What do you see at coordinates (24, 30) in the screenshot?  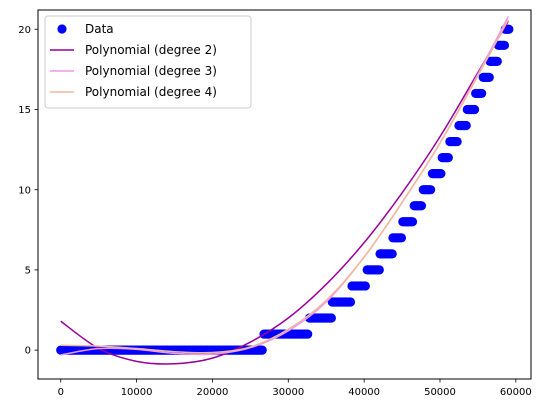 I see `y-tick-label: 20` at bounding box center [24, 30].